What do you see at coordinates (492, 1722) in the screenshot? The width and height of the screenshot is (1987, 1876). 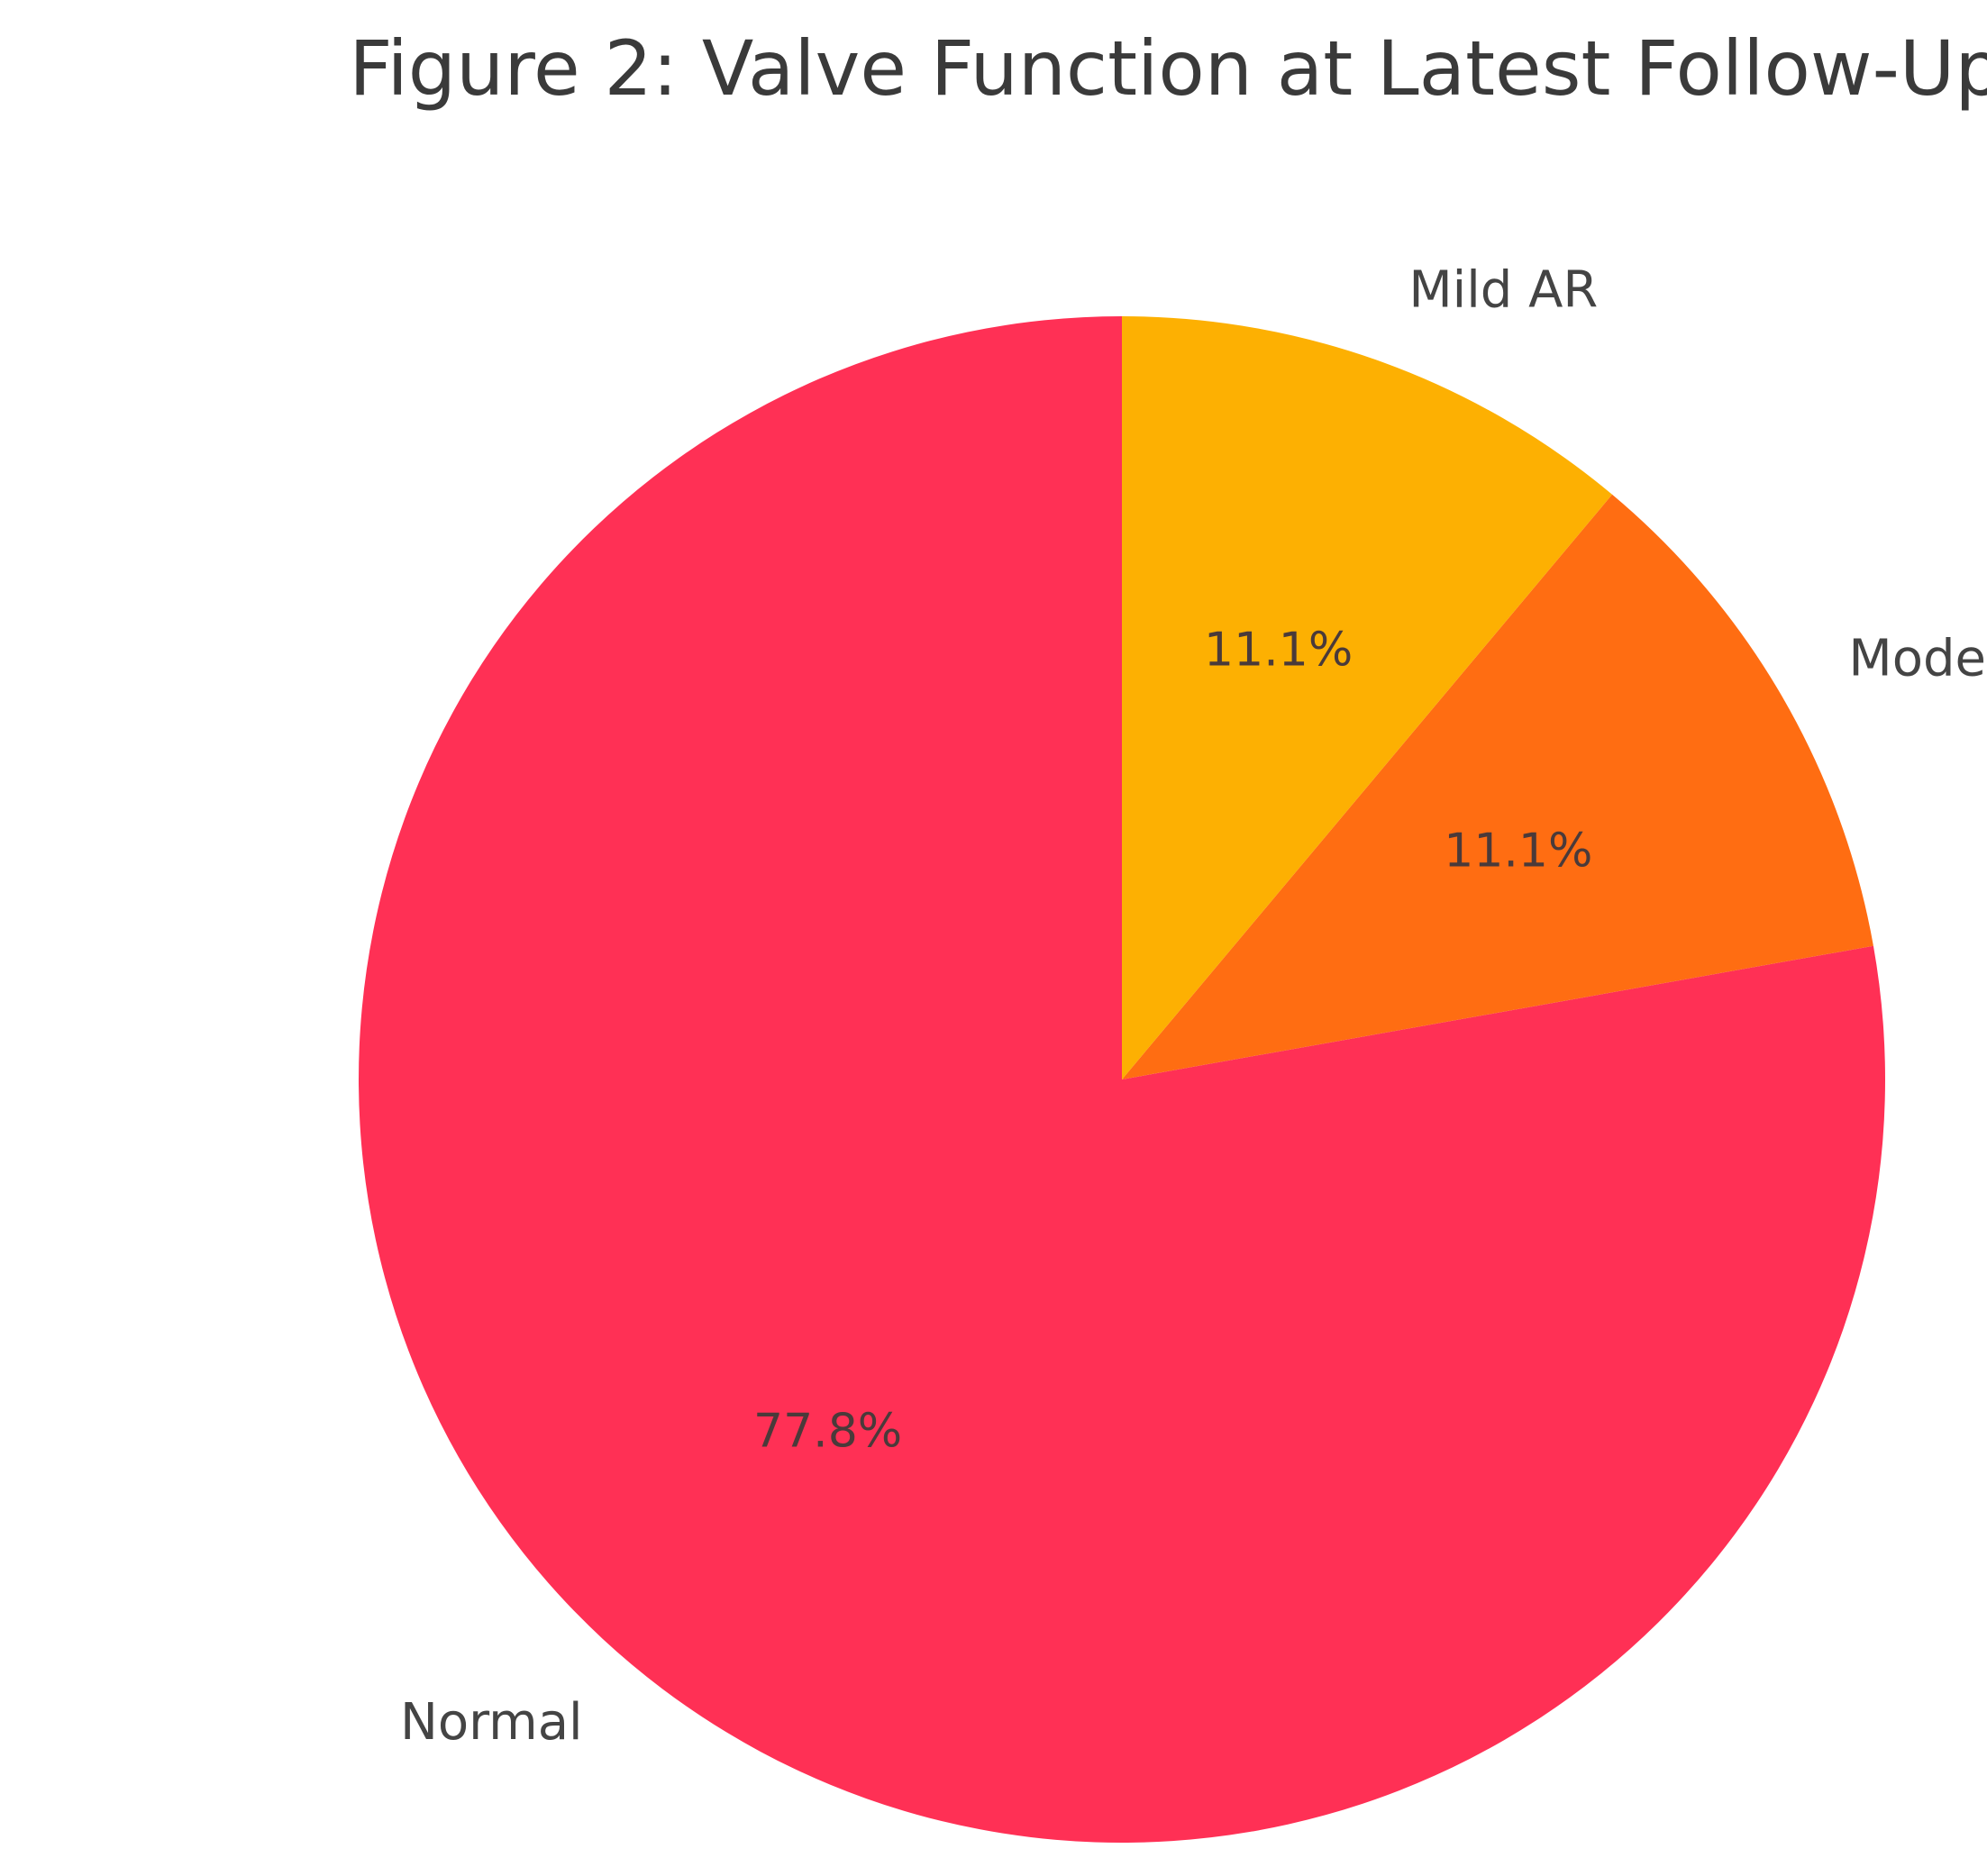 I see `slice-label: Normal` at bounding box center [492, 1722].